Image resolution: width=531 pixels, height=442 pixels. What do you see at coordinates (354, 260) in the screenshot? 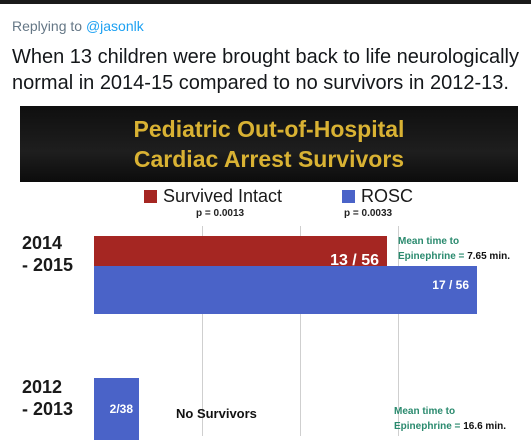
I see `bar-value-label: 13 / 56` at bounding box center [354, 260].